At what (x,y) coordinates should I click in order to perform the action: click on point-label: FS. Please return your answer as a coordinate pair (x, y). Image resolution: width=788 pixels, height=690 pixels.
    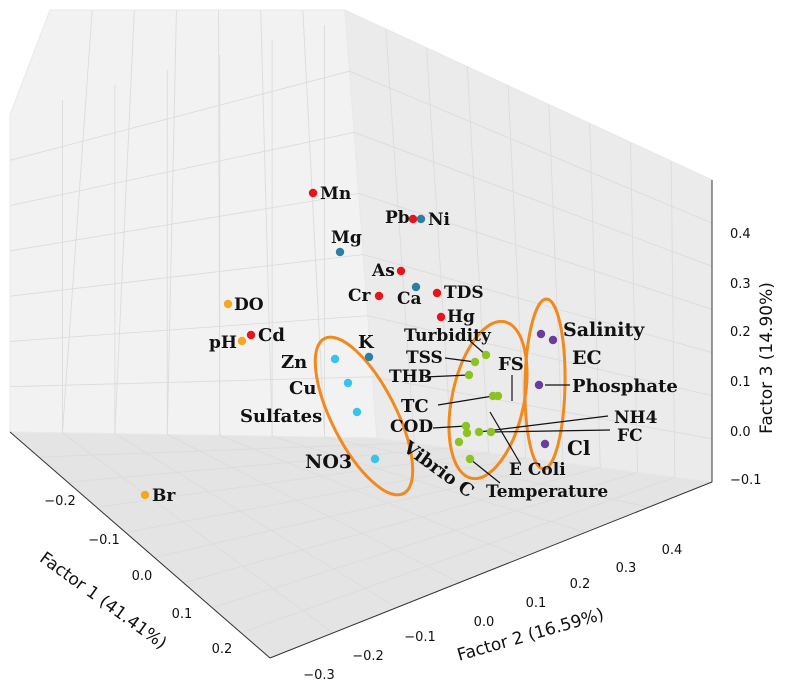
    Looking at the image, I should click on (511, 364).